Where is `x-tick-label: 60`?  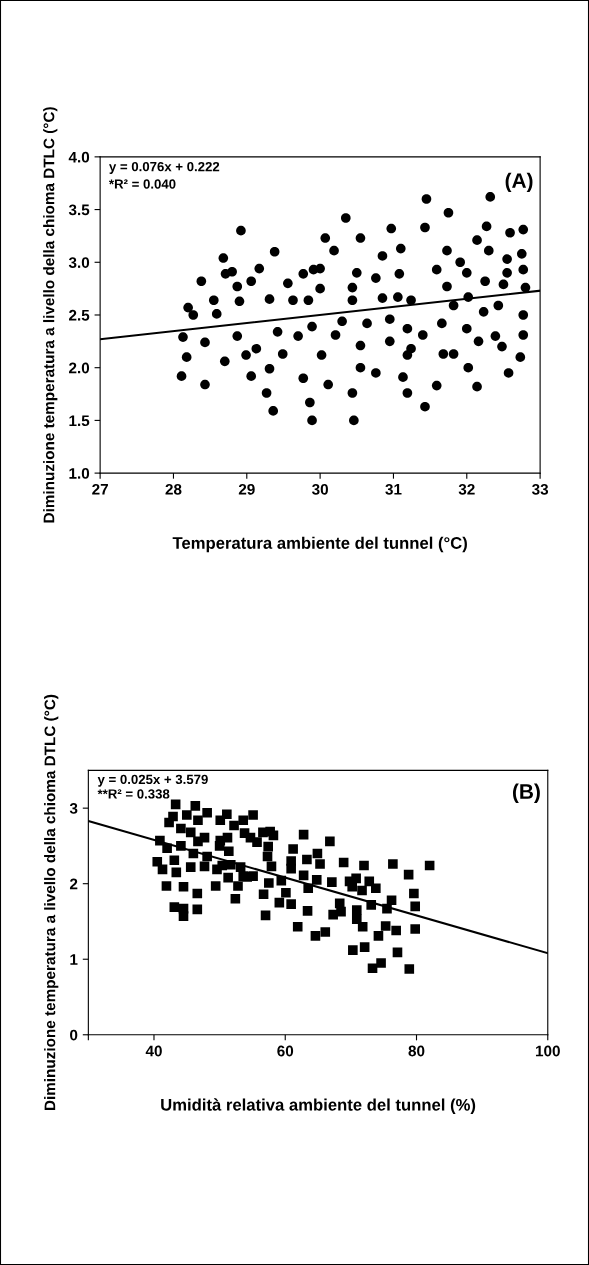
x-tick-label: 60 is located at coordinates (285, 1051).